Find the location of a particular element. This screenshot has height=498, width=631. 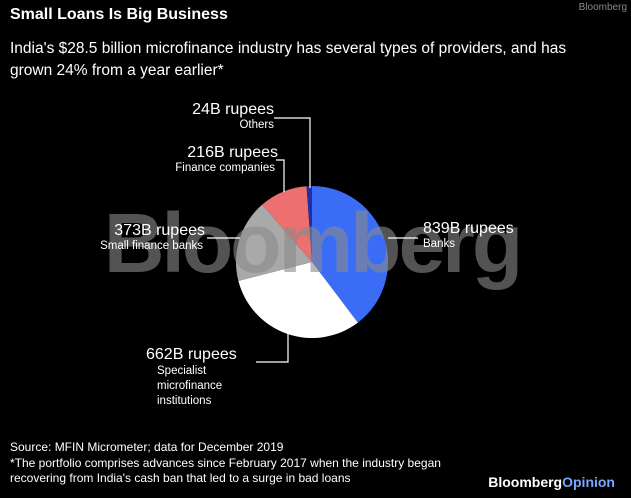

brand: BloombergOpinion is located at coordinates (551, 482).